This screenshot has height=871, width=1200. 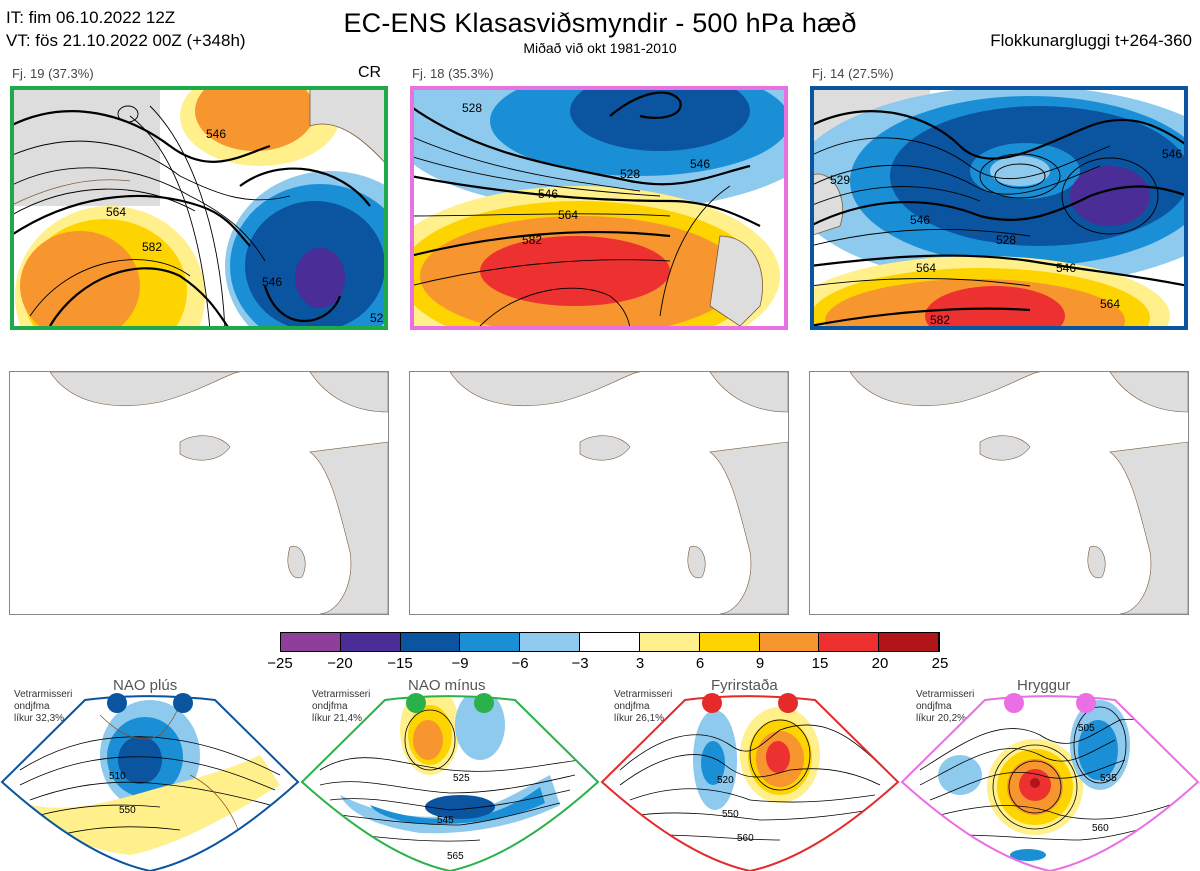 What do you see at coordinates (600, 48) in the screenshot?
I see `page-subtitle: Miðað við okt 1981-2010` at bounding box center [600, 48].